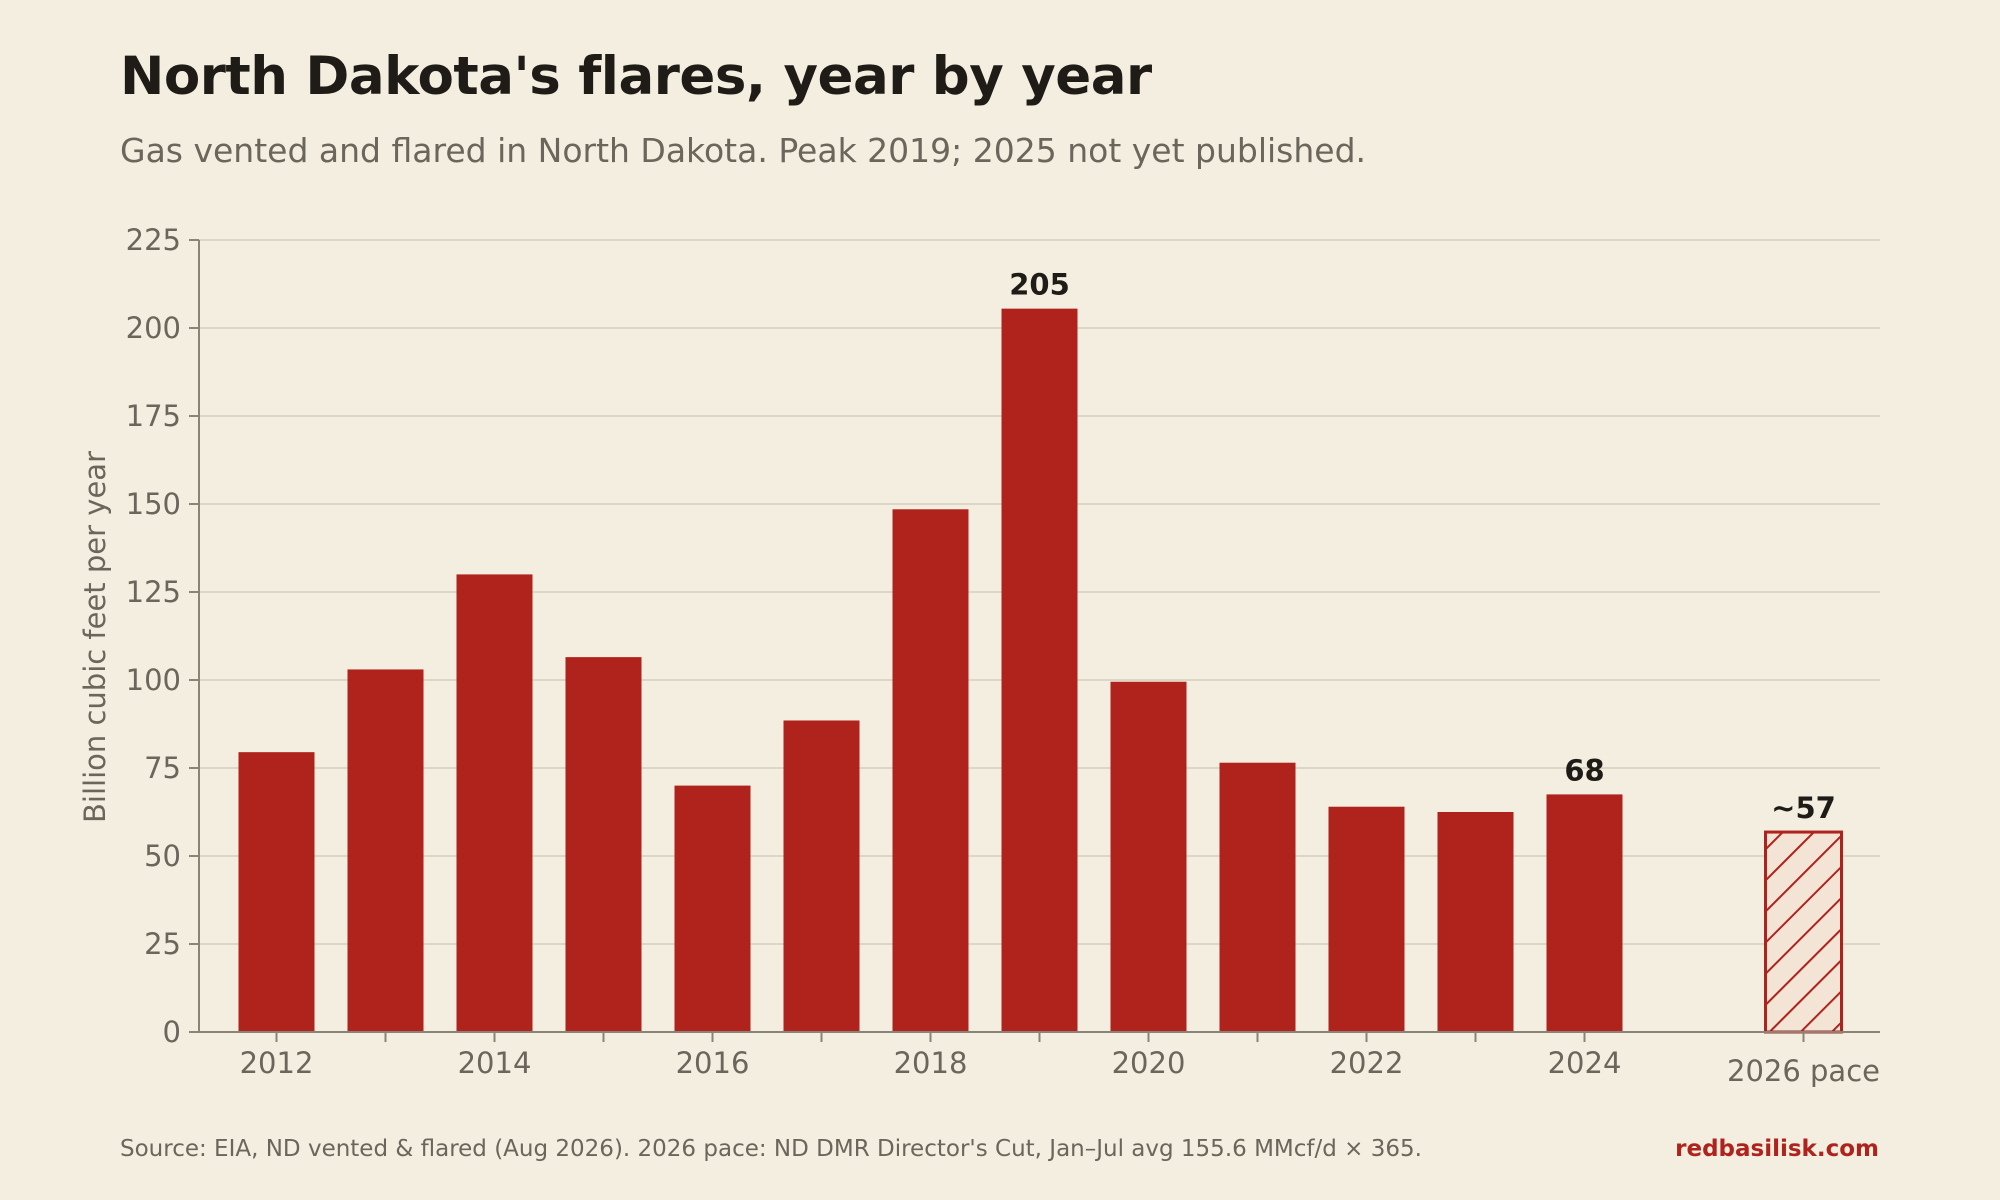 This screenshot has width=2000, height=1200. What do you see at coordinates (930, 770) in the screenshot?
I see `bar-2018` at bounding box center [930, 770].